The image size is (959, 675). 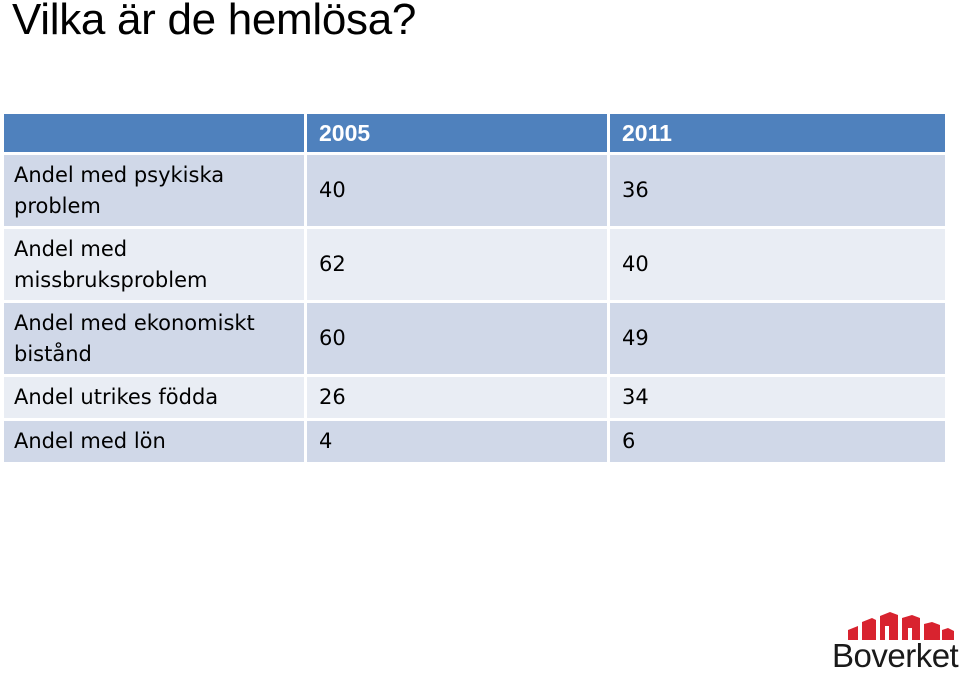 I want to click on table-header-row: 2005 2011, so click(x=474, y=133).